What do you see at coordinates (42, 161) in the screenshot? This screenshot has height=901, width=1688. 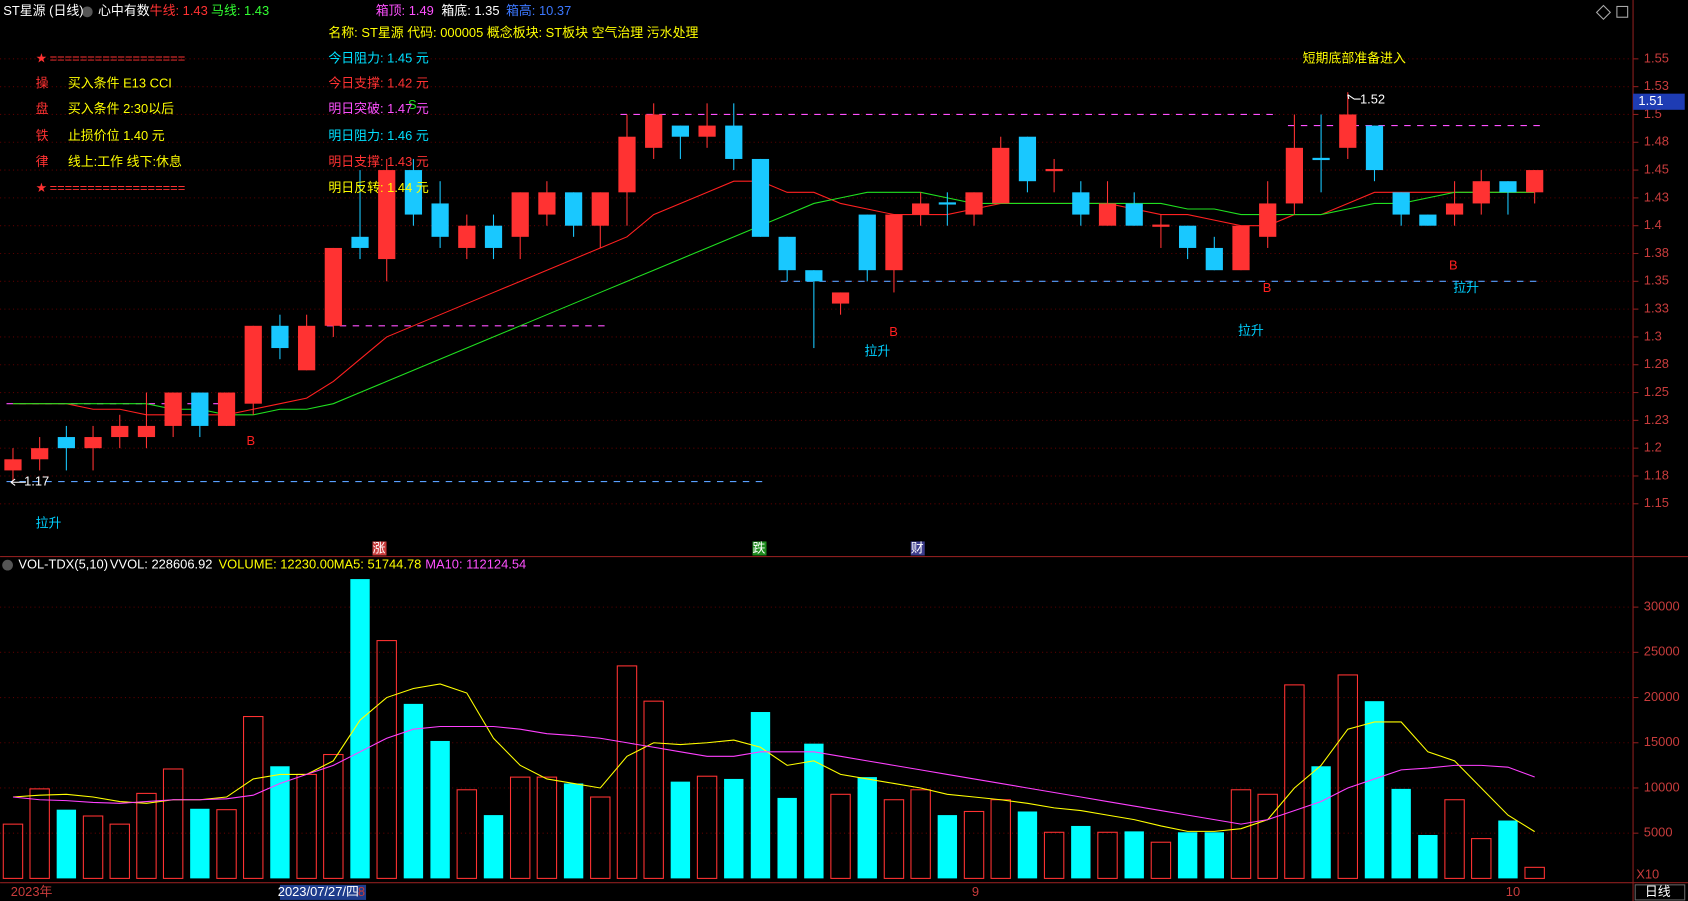 I see `panel-label: 律` at bounding box center [42, 161].